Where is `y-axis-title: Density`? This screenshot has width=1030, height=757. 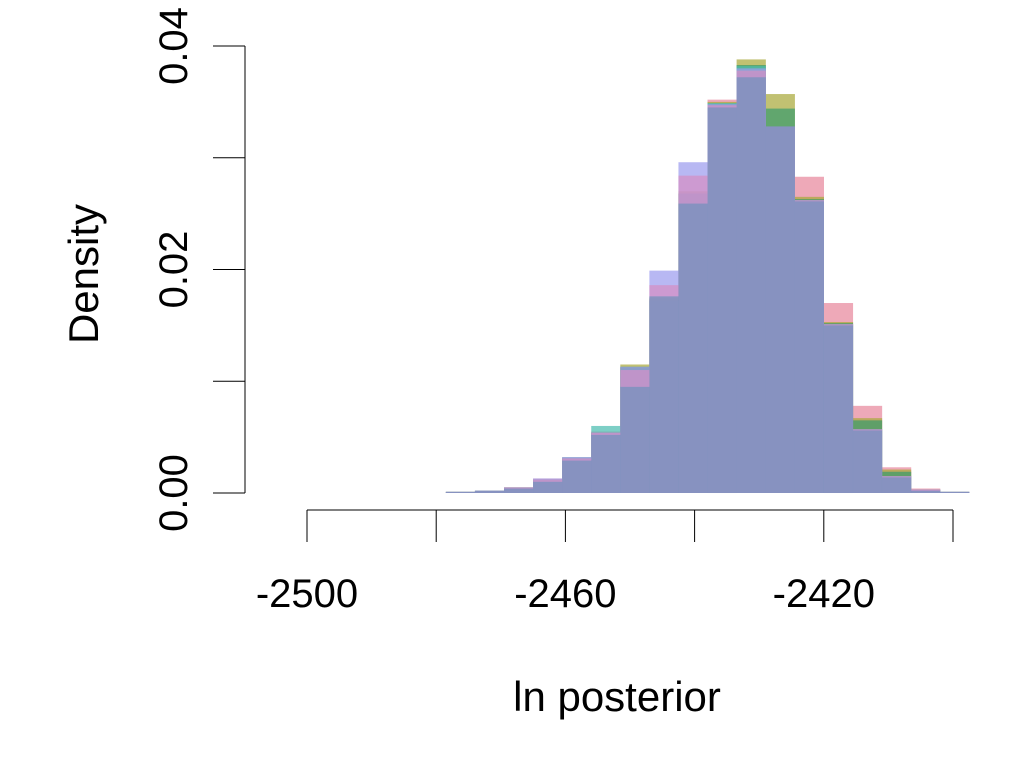 y-axis-title: Density is located at coordinates (83, 274).